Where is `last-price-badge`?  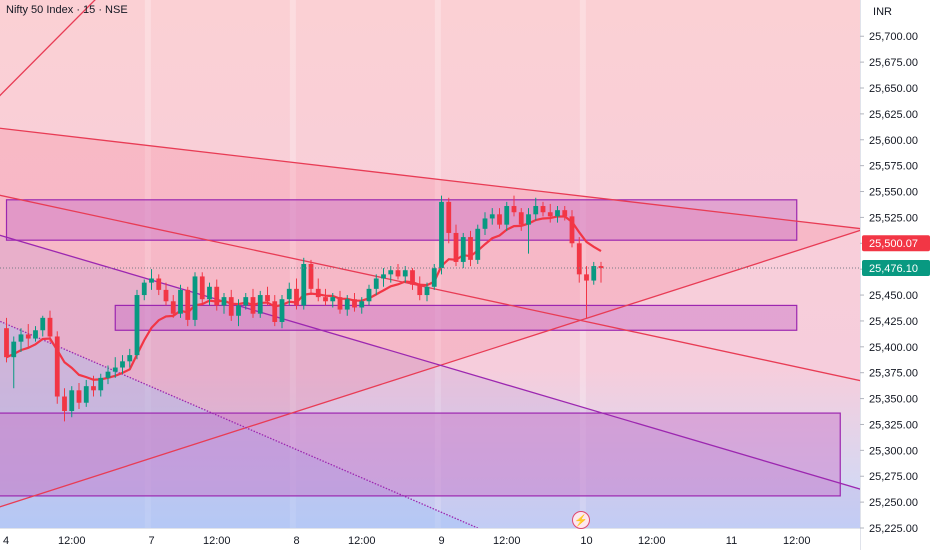
last-price-badge is located at coordinates (896, 268).